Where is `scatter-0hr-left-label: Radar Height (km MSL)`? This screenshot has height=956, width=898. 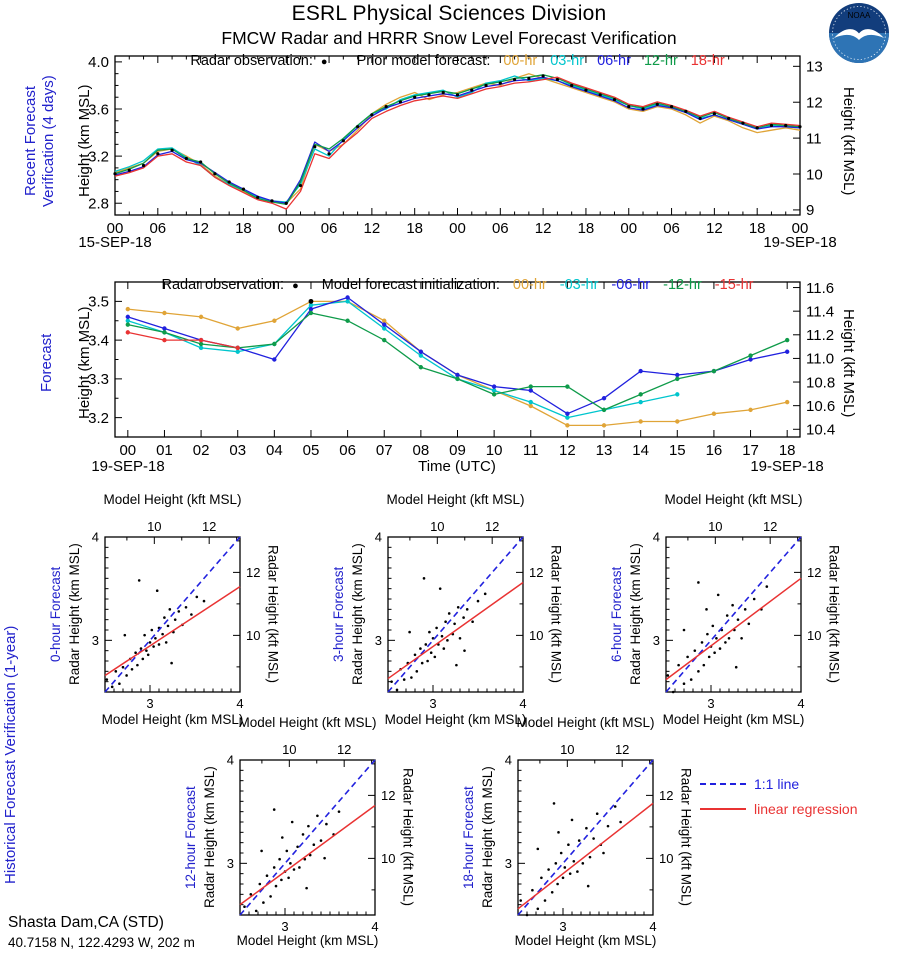 scatter-0hr-left-label: Radar Height (km MSL) is located at coordinates (74, 614).